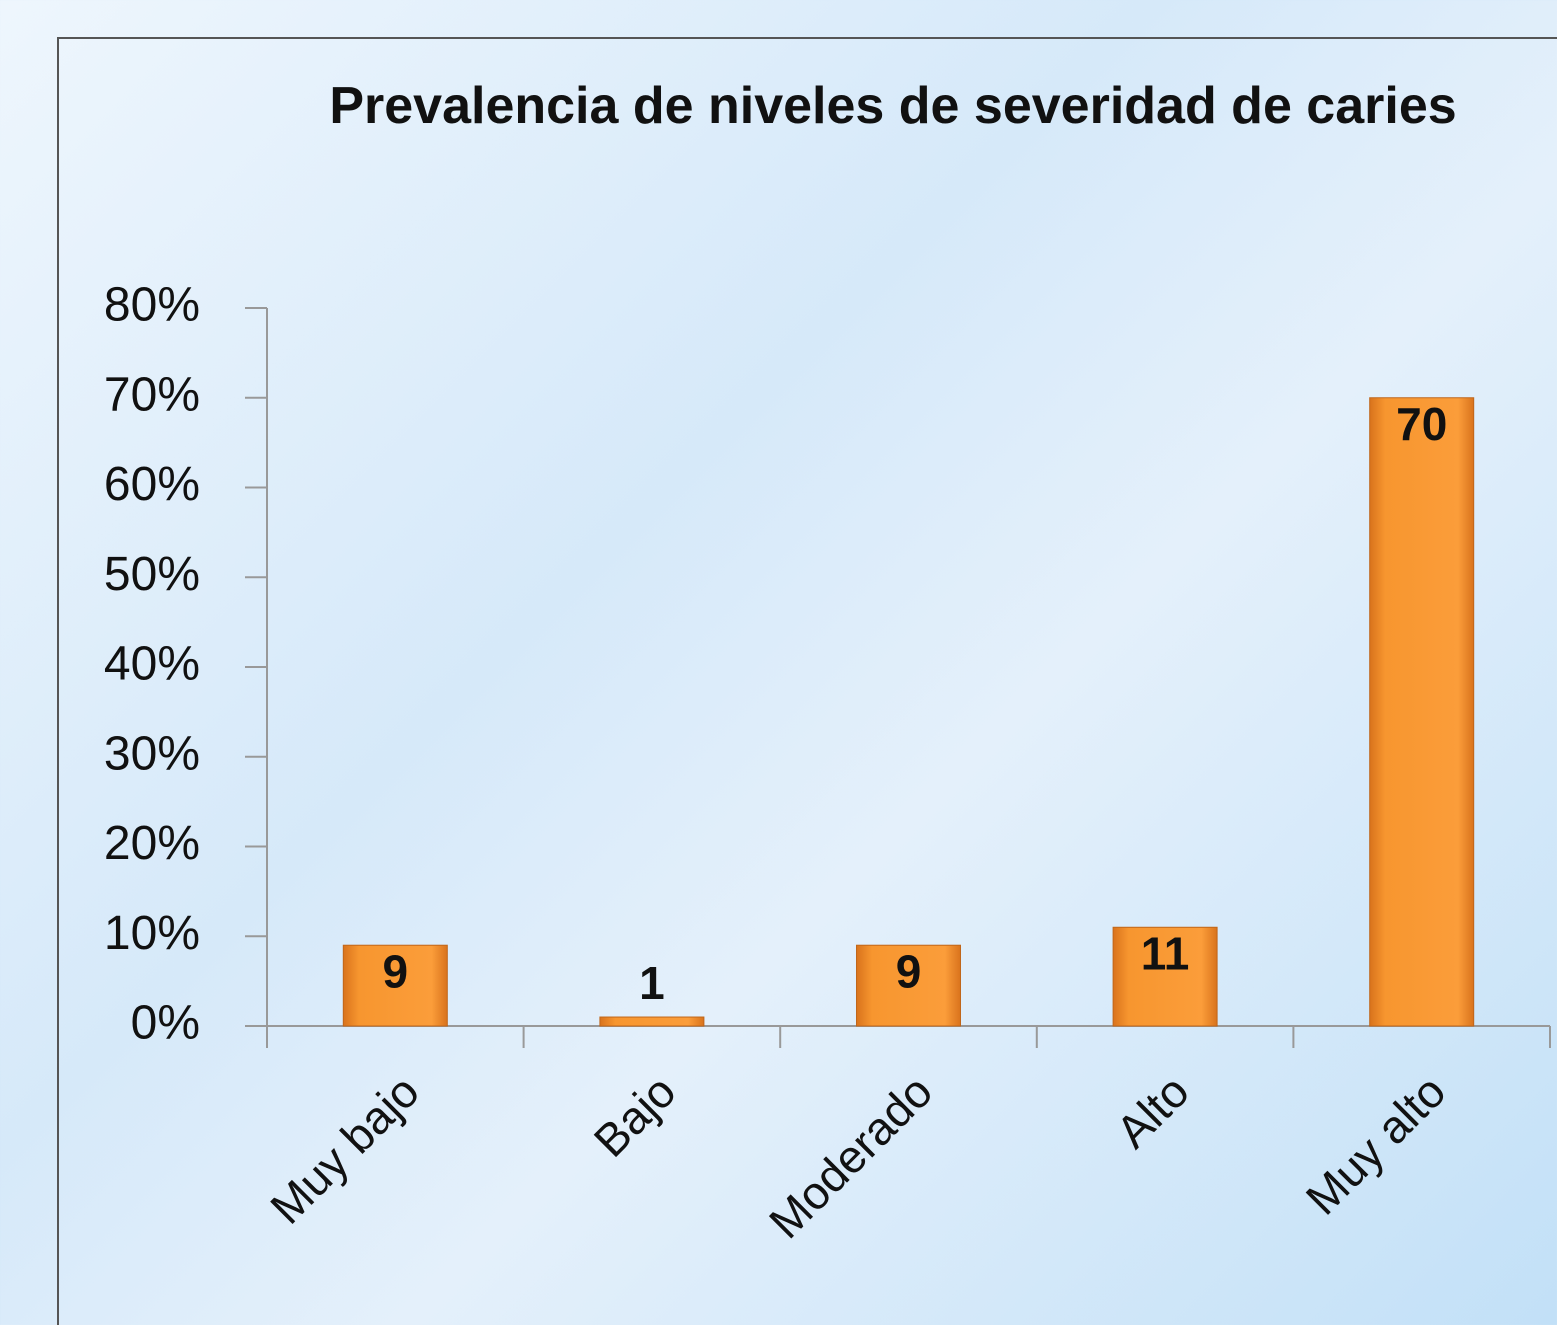 The width and height of the screenshot is (1557, 1325). I want to click on data-label: 1, so click(652, 983).